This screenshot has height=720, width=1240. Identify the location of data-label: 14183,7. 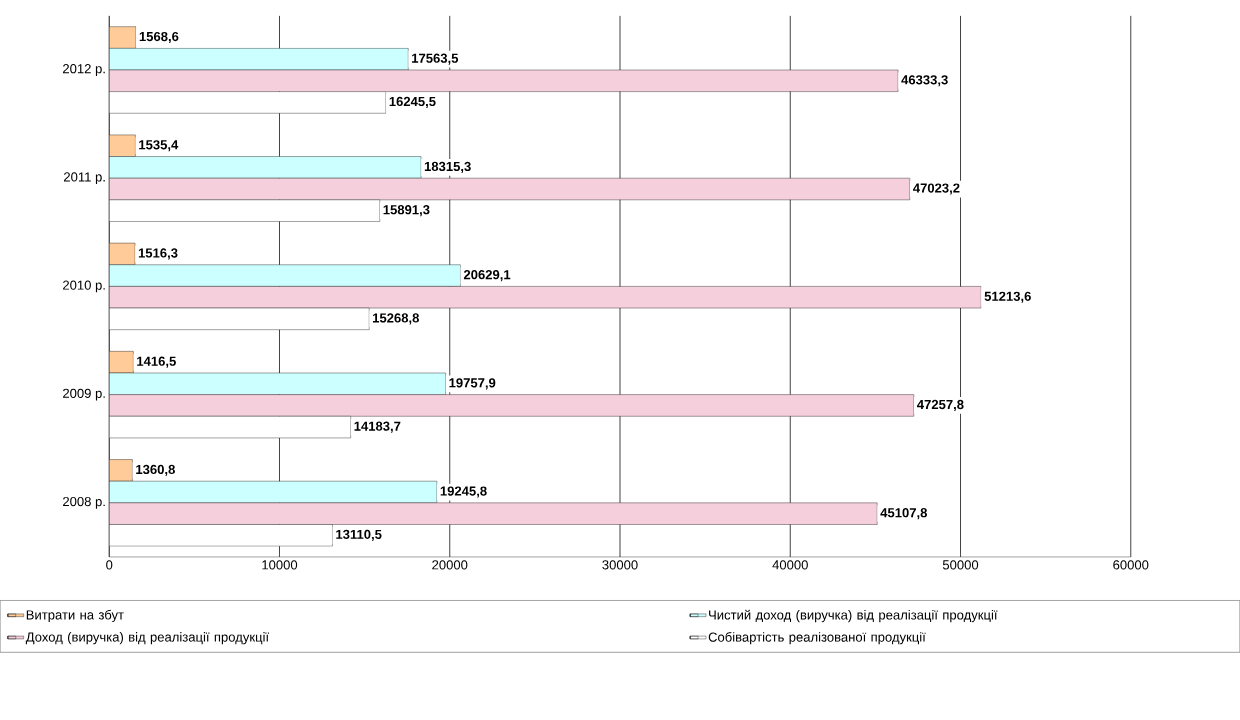
(377, 427).